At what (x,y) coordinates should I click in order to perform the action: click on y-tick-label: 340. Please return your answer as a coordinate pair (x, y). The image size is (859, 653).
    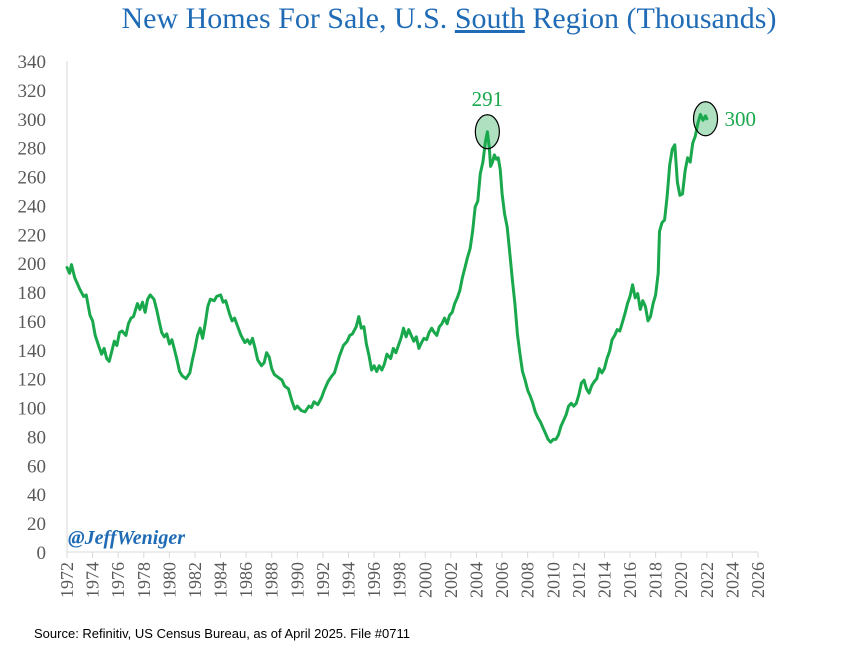
    Looking at the image, I should click on (32, 62).